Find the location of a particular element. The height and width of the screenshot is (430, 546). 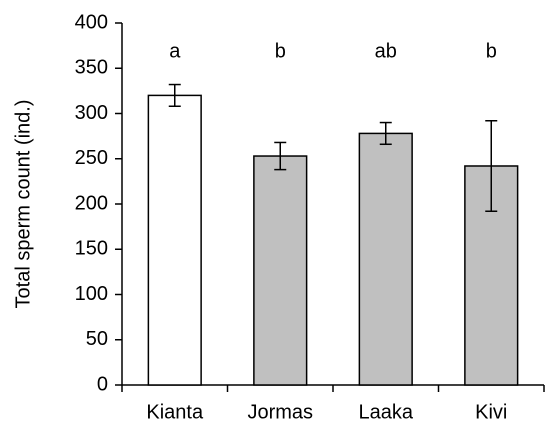

x-tick-label: Kianta is located at coordinates (175, 412).